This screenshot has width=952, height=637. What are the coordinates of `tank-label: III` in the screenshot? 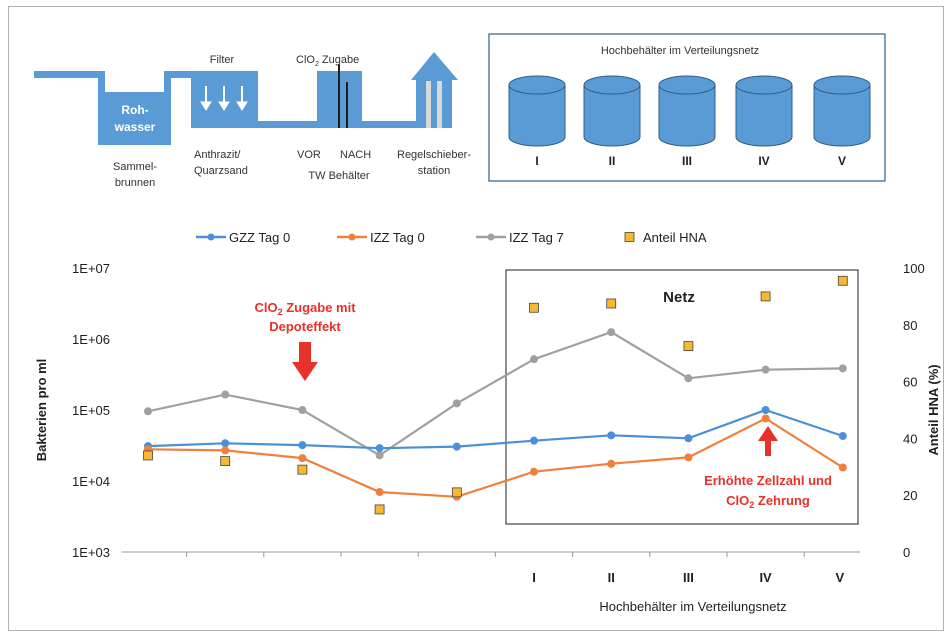 It's located at (687, 161).